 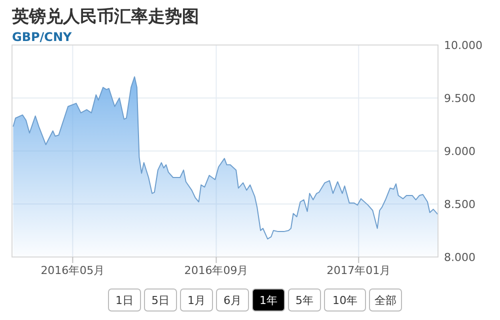 I want to click on range-button: 10年, so click(x=345, y=300).